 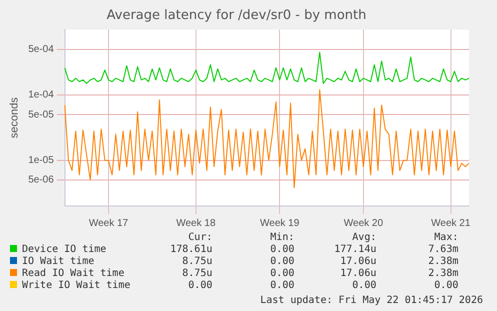 I want to click on legend-label: IO Wait time, so click(x=58, y=262).